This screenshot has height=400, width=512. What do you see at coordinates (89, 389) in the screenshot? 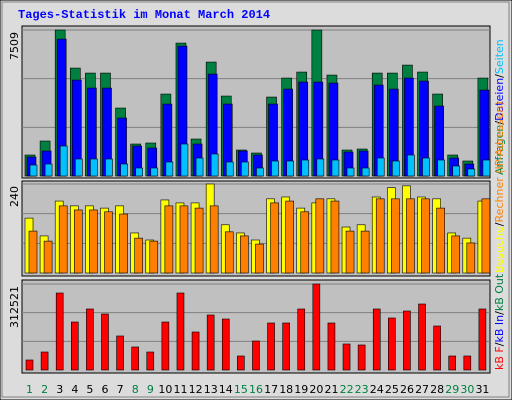
I see `x-tick-label: 5` at bounding box center [89, 389].